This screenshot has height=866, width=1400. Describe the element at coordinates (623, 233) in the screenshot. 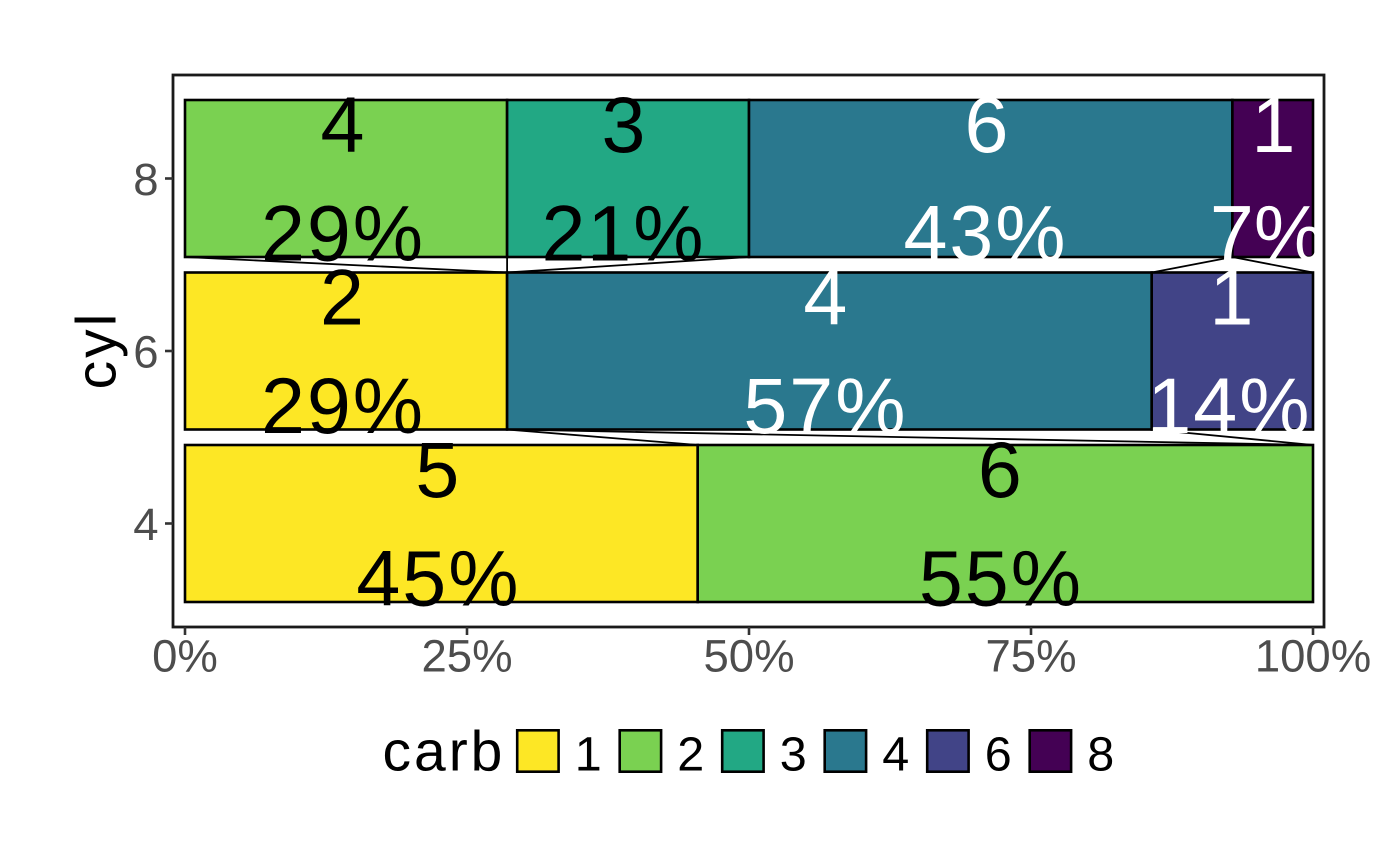

I see `svg-text: 21%` at that location.